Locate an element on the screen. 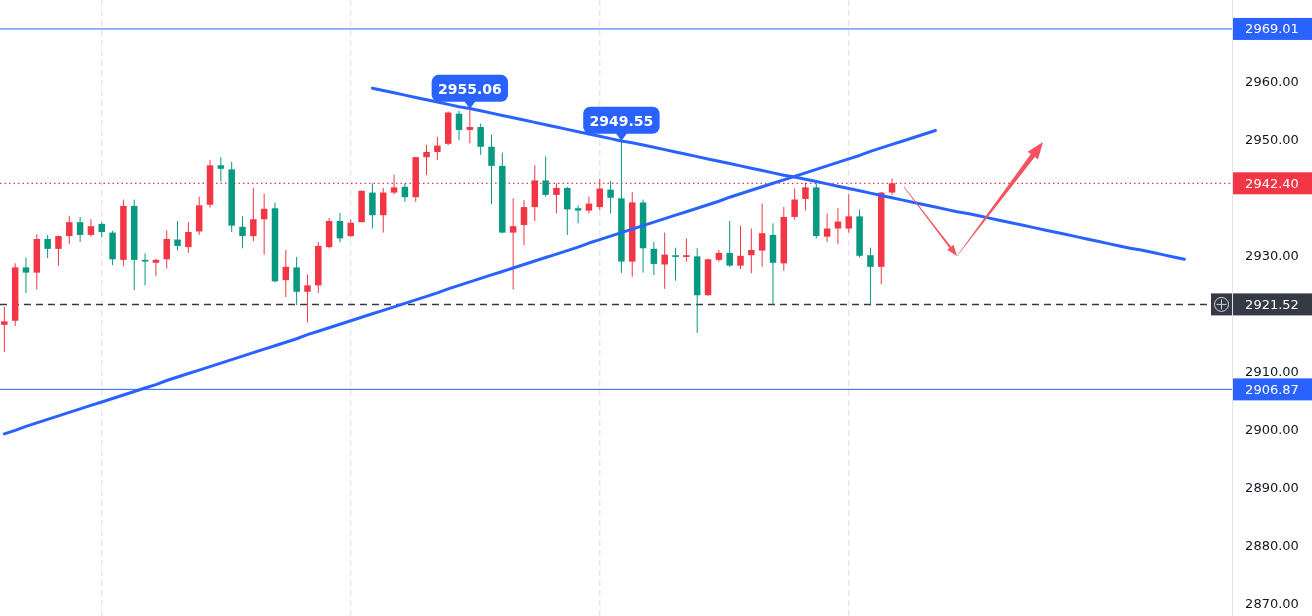 The width and height of the screenshot is (1312, 616). y-tick-label: 2960.00 is located at coordinates (1272, 81).